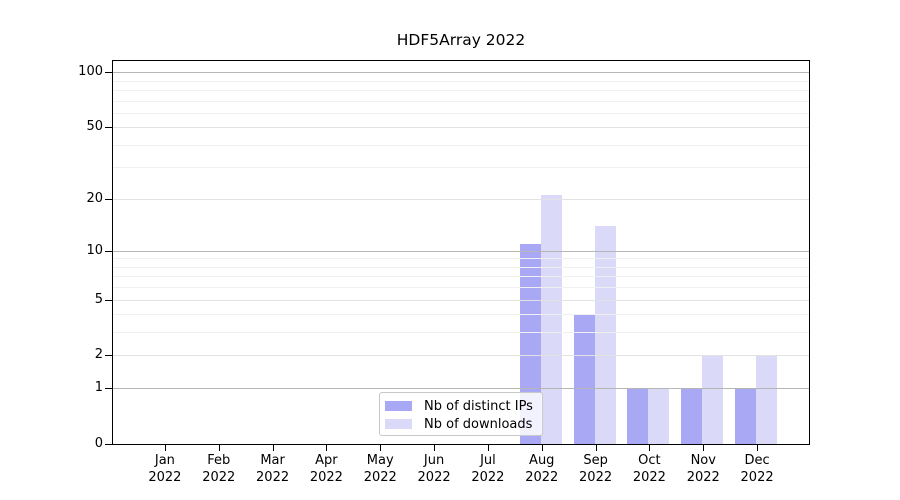 The image size is (900, 500). I want to click on legend-label-distinct-ips: Nb of distinct IPs, so click(478, 406).